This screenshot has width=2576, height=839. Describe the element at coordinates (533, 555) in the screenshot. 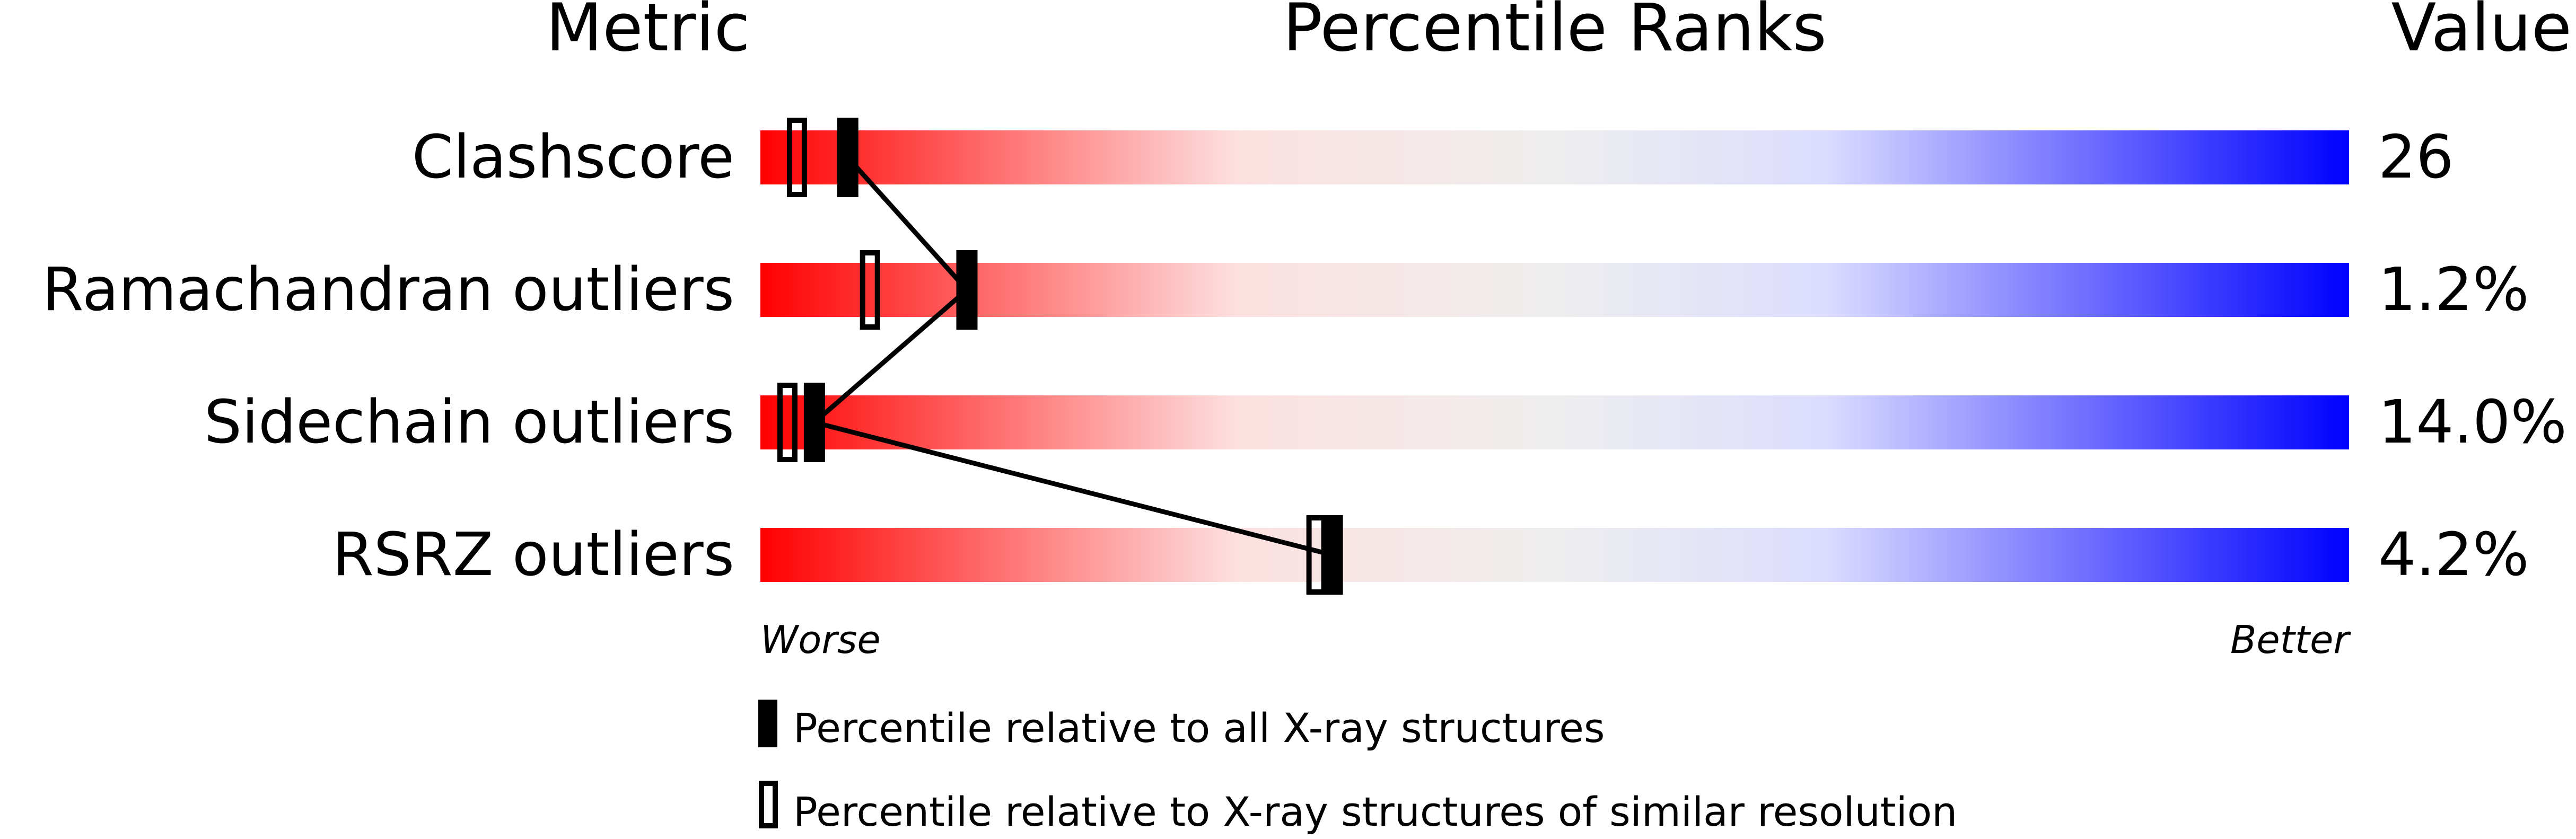

I see `metric-label: RSRZ outliers` at that location.